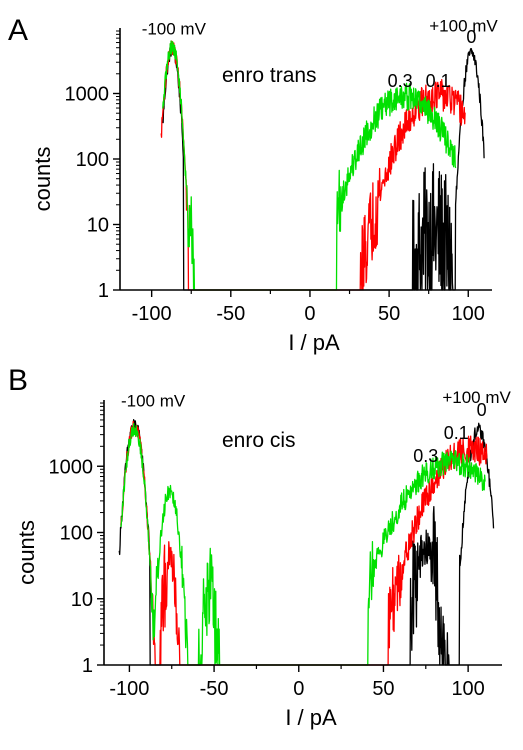 Image resolution: width=523 pixels, height=750 pixels. What do you see at coordinates (259, 440) in the screenshot?
I see `panel-title: enro cis` at bounding box center [259, 440].